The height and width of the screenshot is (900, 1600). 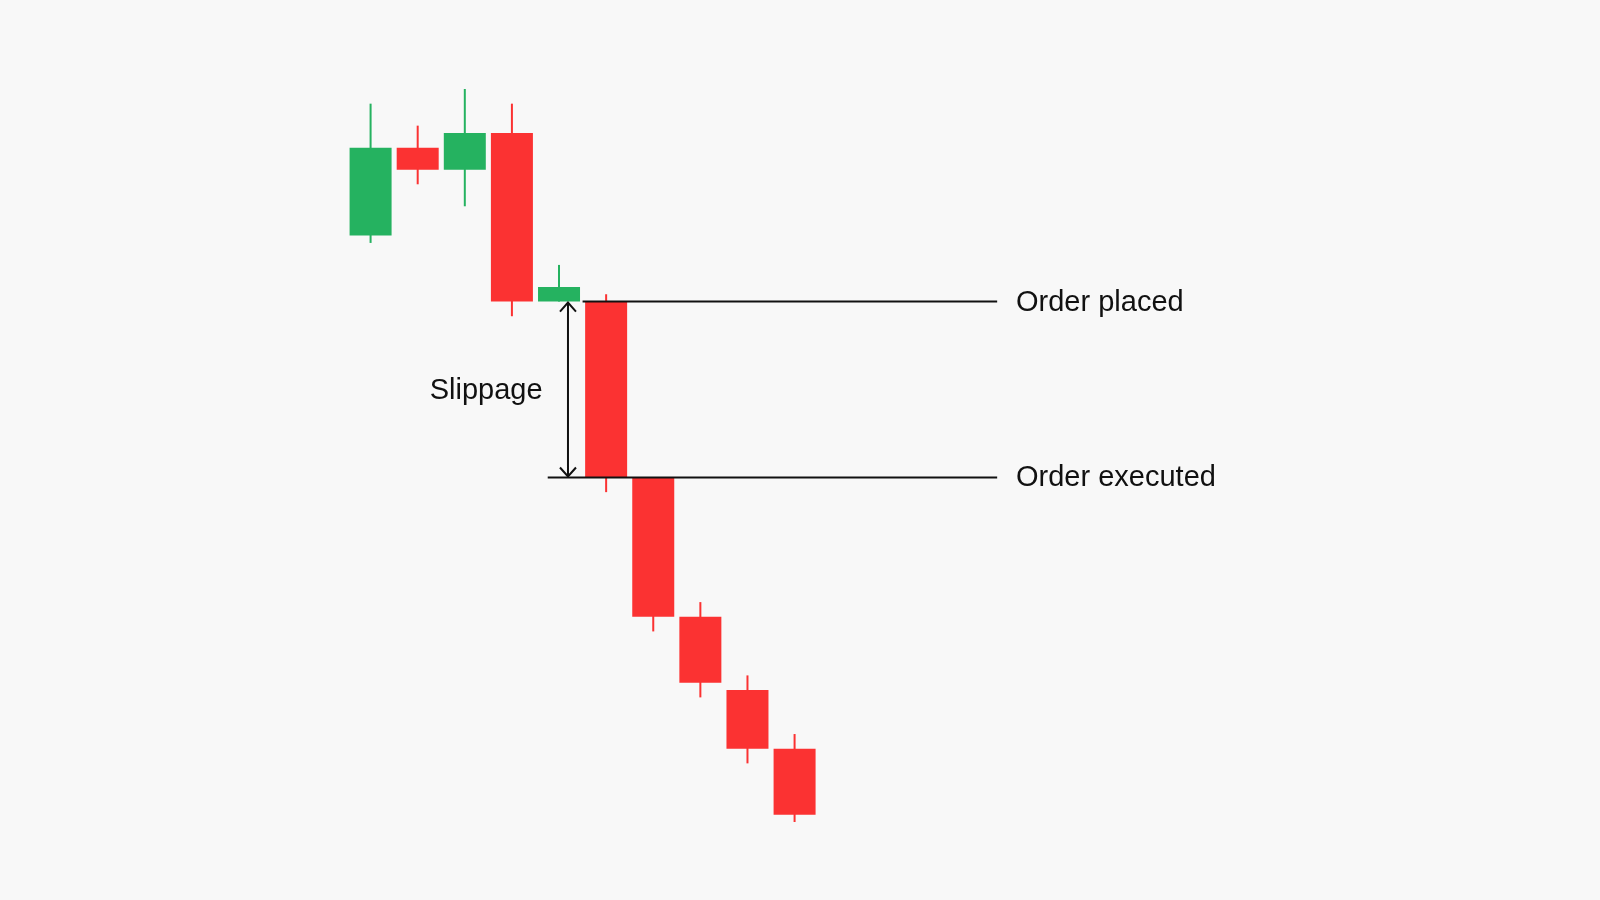 I want to click on ref-line-label: Order executed, so click(x=1116, y=476).